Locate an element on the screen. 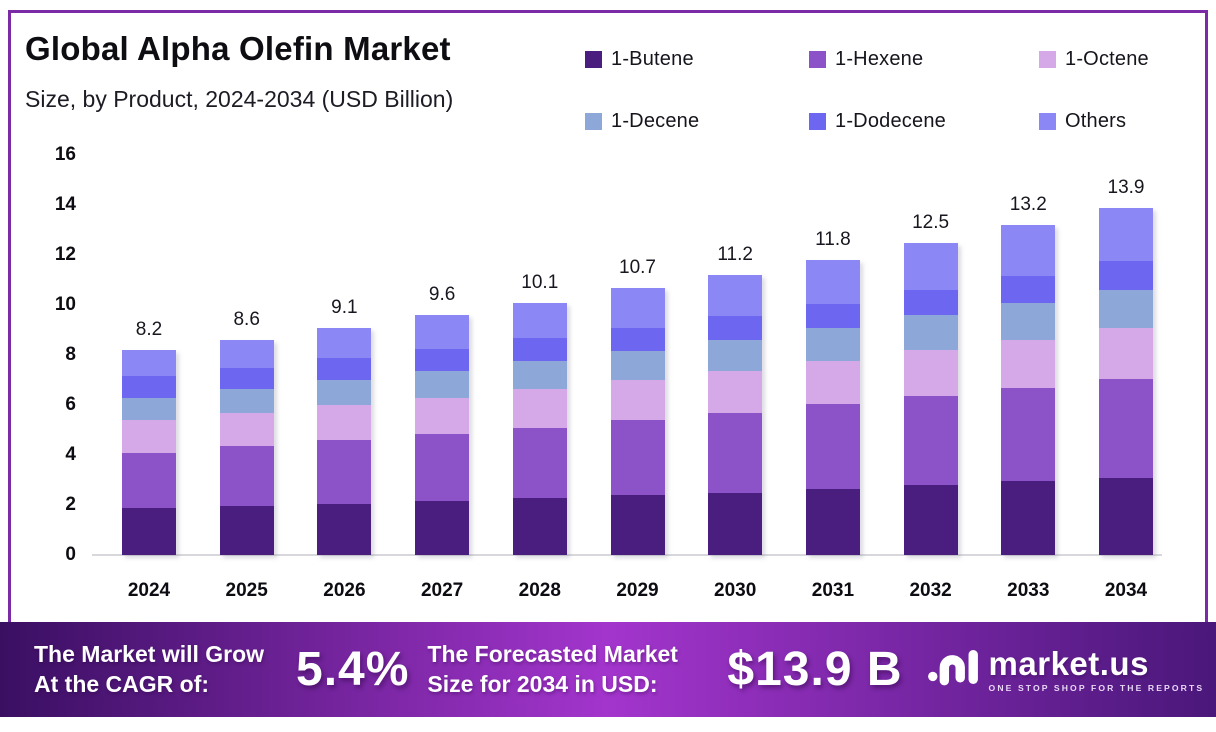  bar-2031 is located at coordinates (832, 407).